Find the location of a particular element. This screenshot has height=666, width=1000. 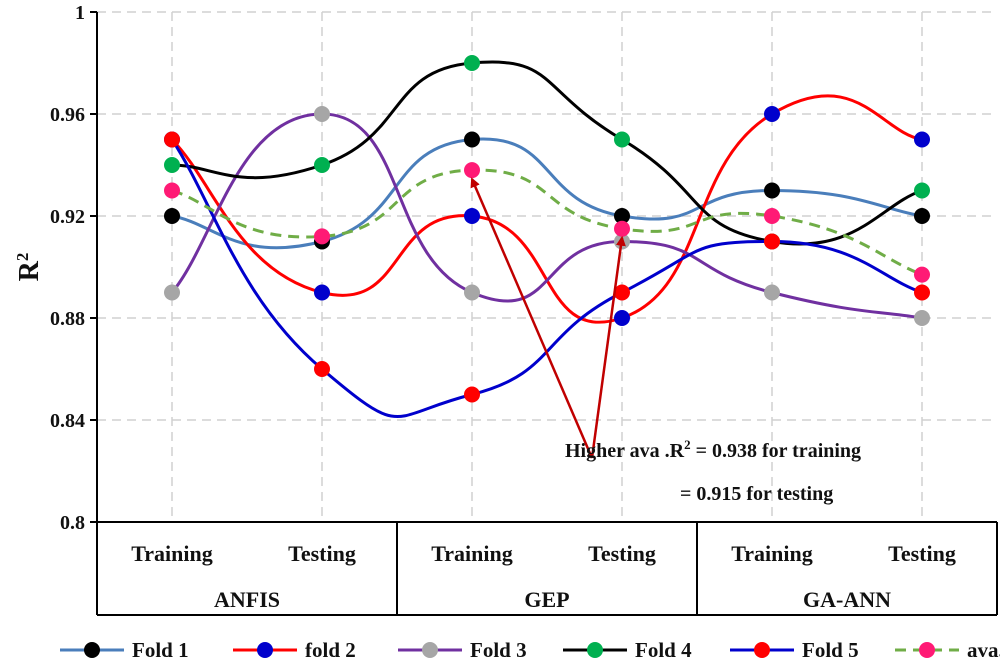

legend-label-4: Fold 4 is located at coordinates (663, 649).